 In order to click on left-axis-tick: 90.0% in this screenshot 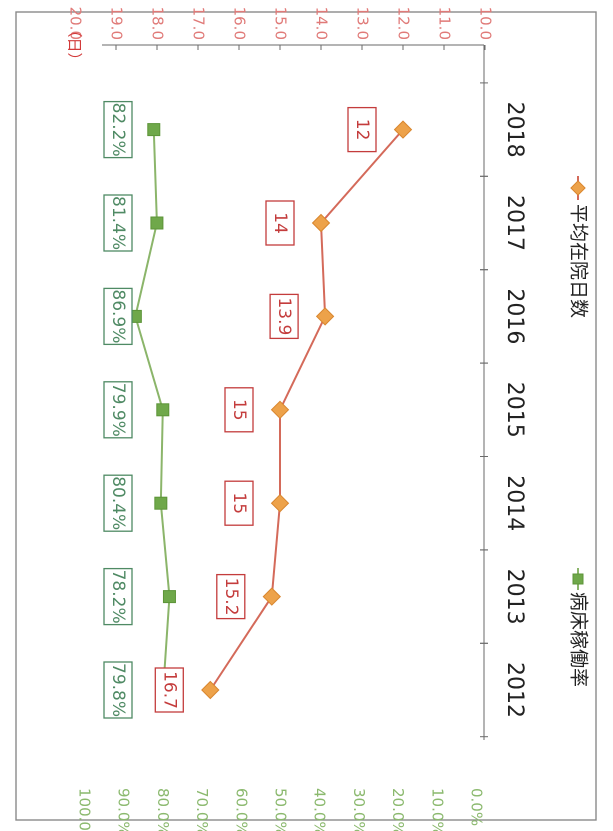, I will do `click(124, 809)`.